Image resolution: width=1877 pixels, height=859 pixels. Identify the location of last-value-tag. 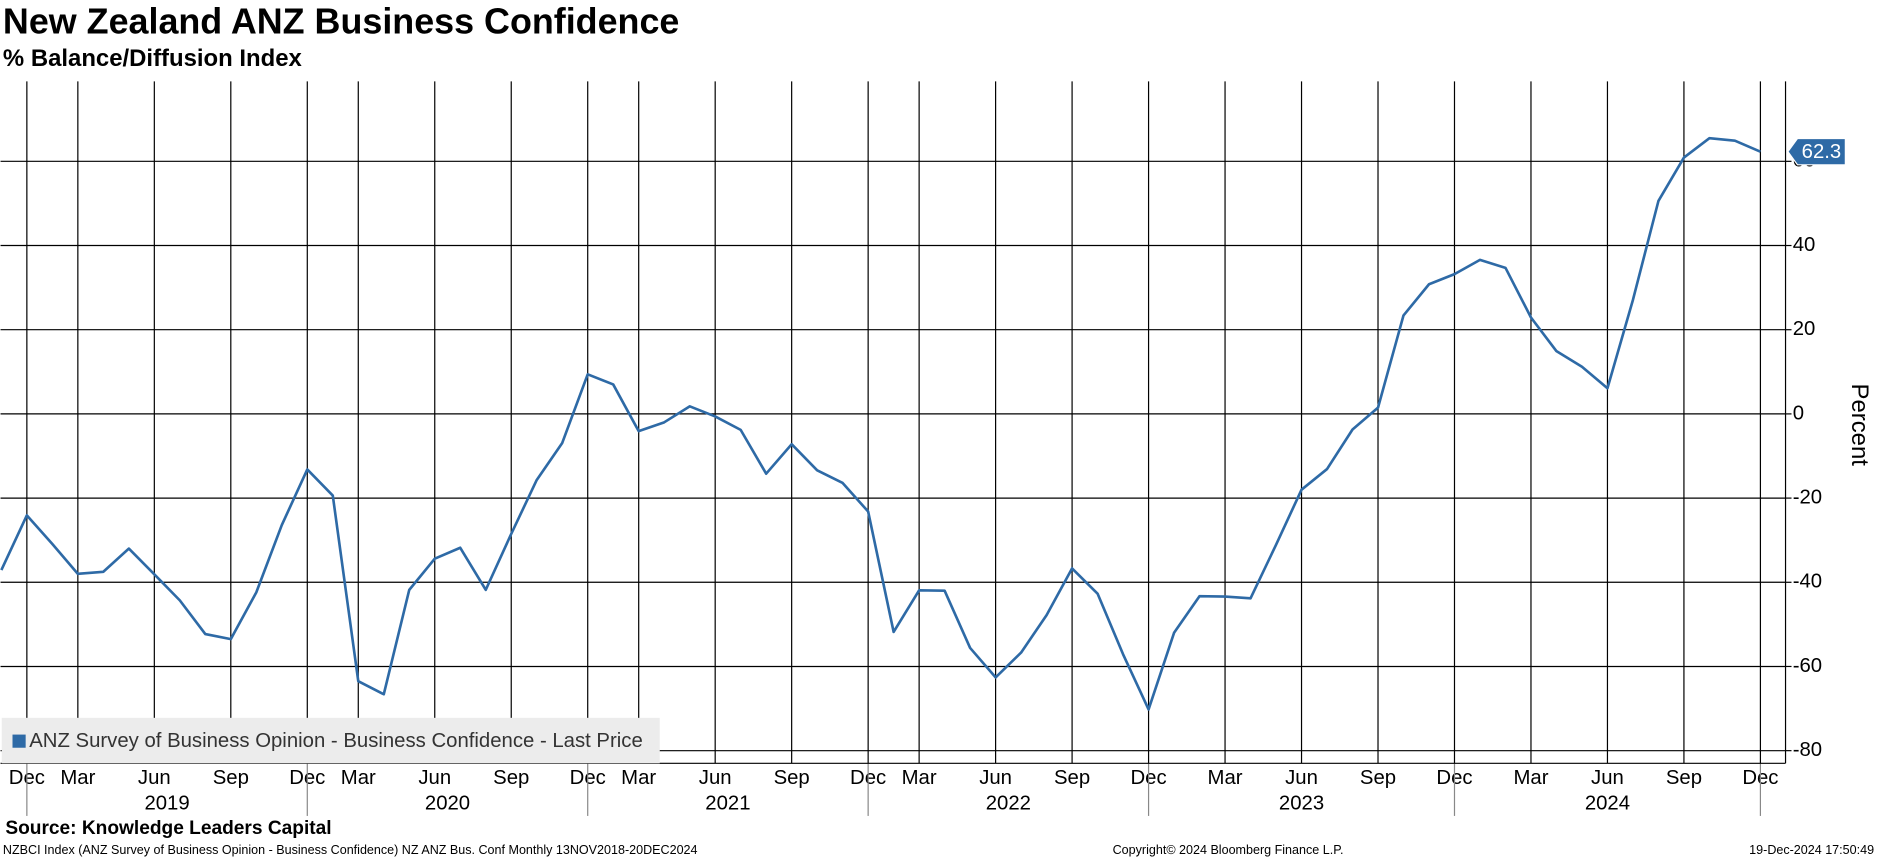
(1816, 151).